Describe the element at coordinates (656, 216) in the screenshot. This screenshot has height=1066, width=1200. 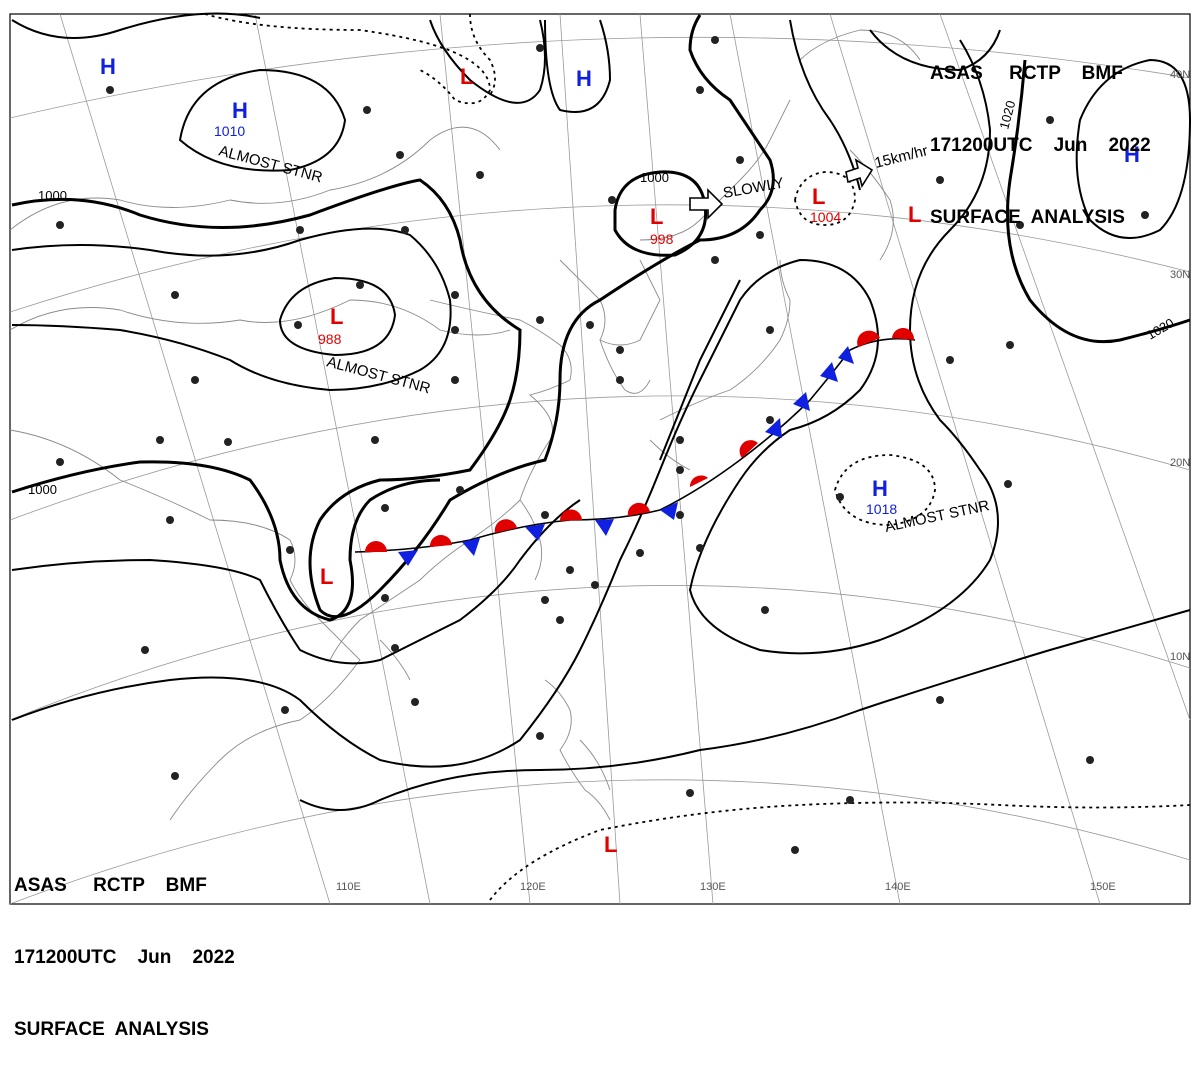
I see `l-korea-symbol: L` at that location.